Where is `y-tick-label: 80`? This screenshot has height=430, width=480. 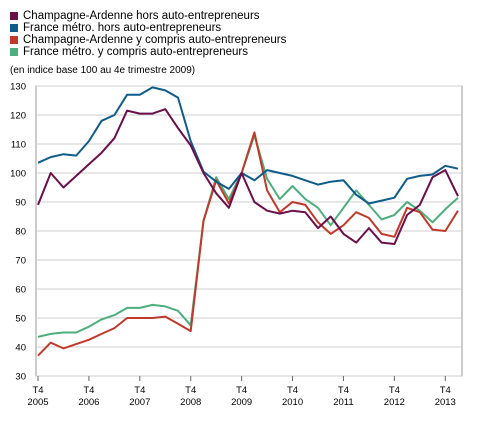 y-tick-label: 80 is located at coordinates (20, 232).